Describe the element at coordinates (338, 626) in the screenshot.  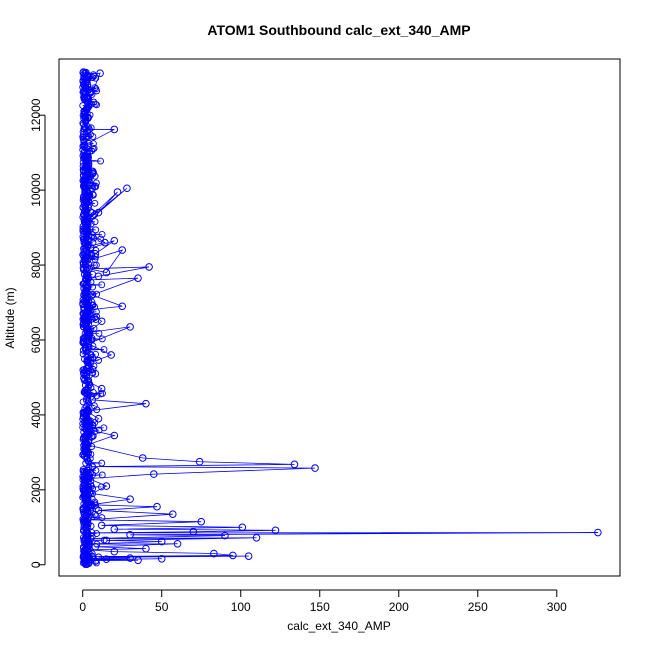
I see `x-axis-label: calc_ext_340_AMP` at that location.